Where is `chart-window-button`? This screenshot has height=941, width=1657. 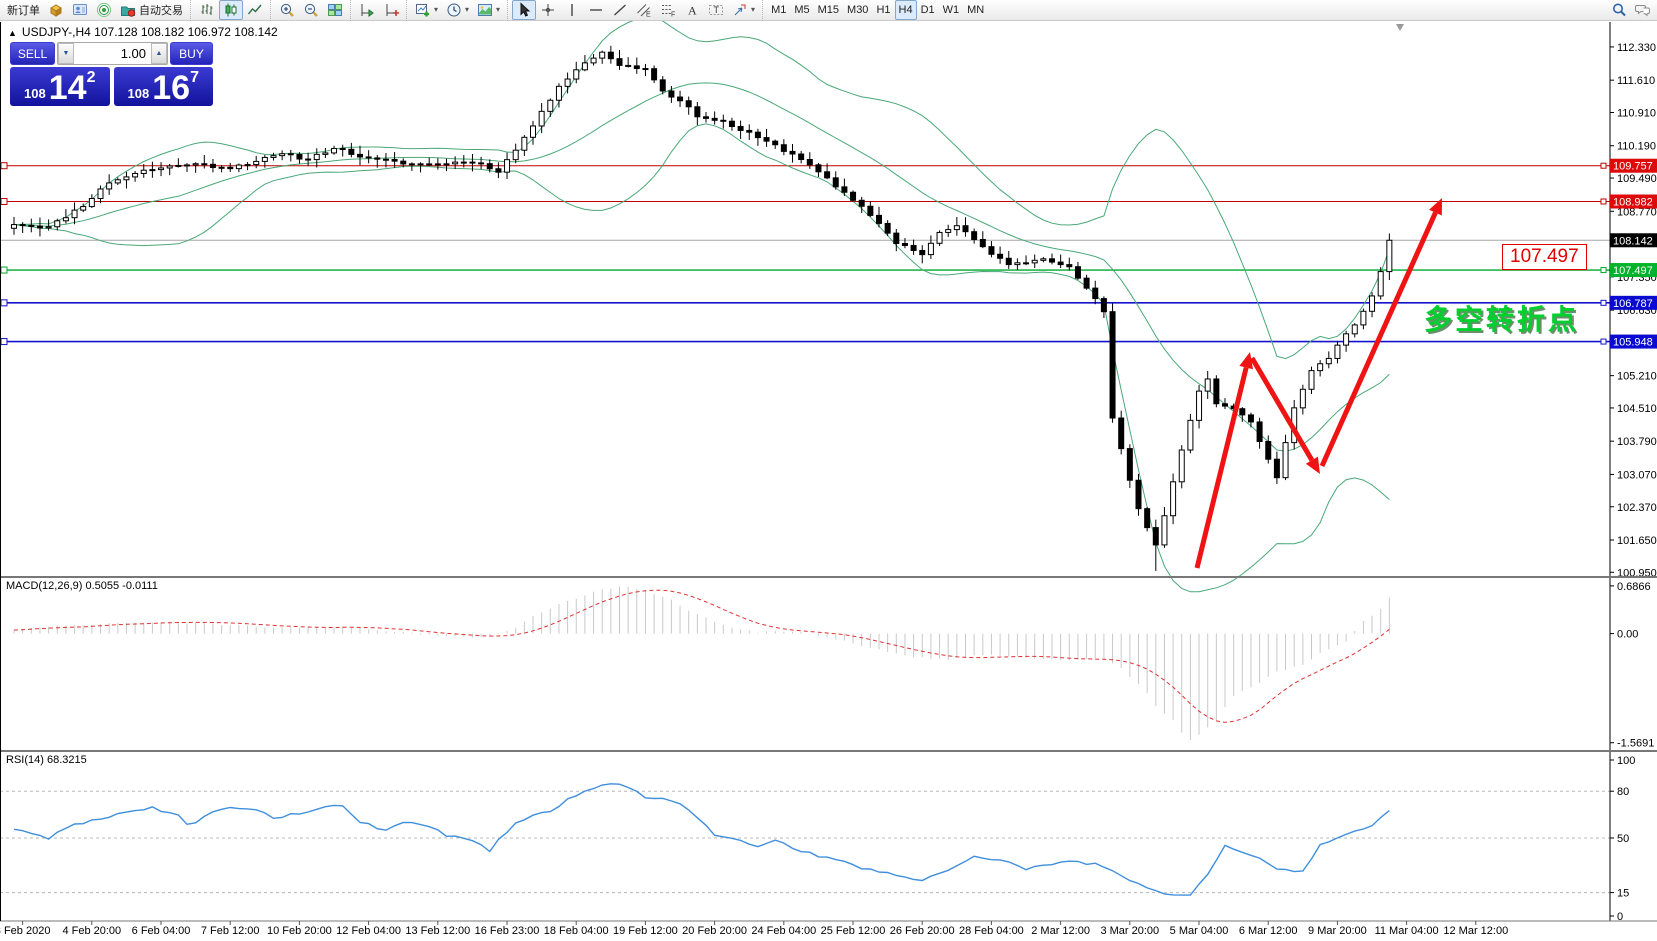 chart-window-button is located at coordinates (56, 10).